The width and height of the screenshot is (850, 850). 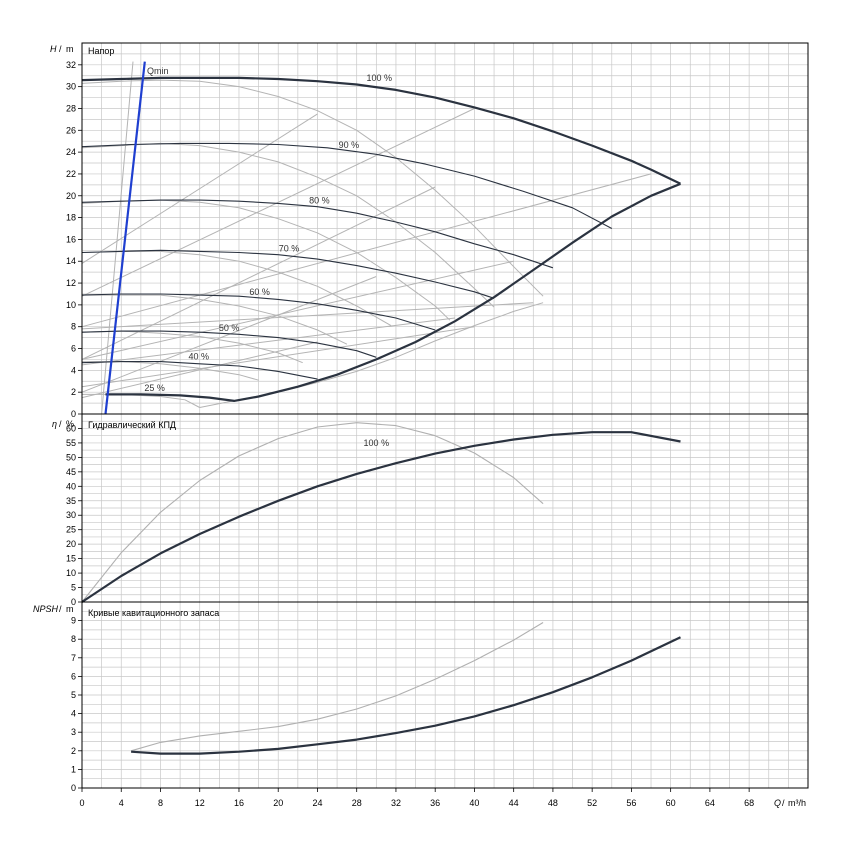 What do you see at coordinates (671, 803) in the screenshot?
I see `x-tick-label: 60` at bounding box center [671, 803].